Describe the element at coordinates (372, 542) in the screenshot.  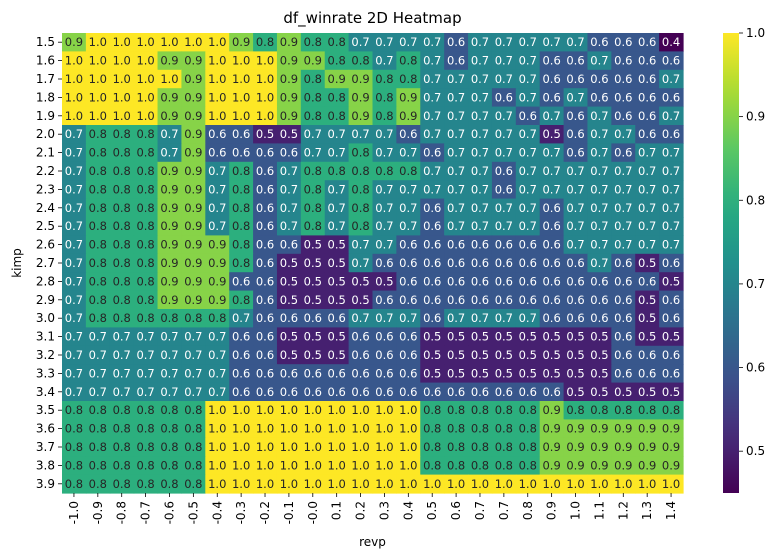
I see `x-axis-label: revp` at that location.